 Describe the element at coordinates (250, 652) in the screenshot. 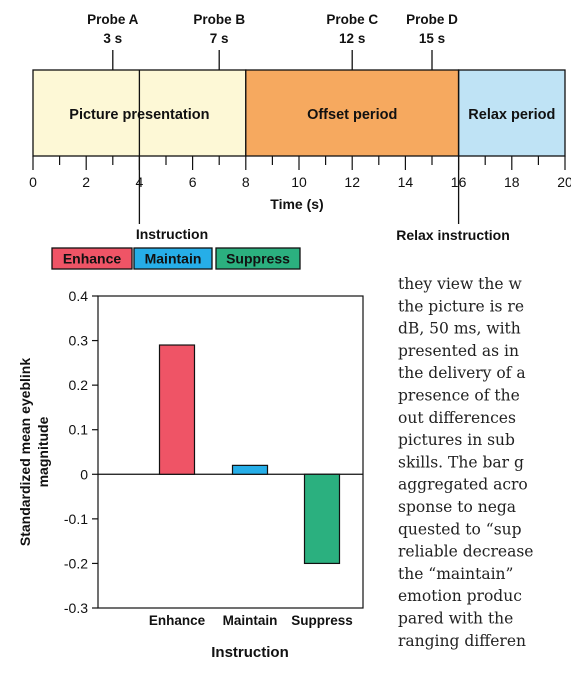

I see `x-axis-label: Instruction` at that location.